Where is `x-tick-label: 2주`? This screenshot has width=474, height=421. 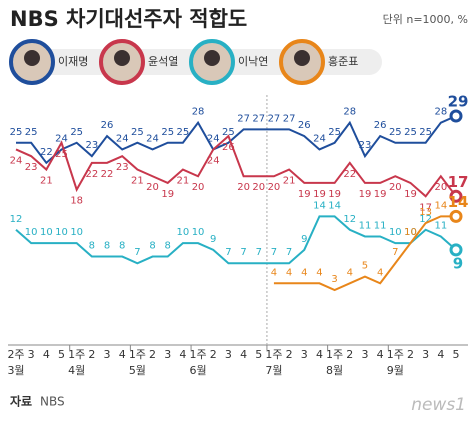 x-tick-label: 2주 is located at coordinates (15, 354).